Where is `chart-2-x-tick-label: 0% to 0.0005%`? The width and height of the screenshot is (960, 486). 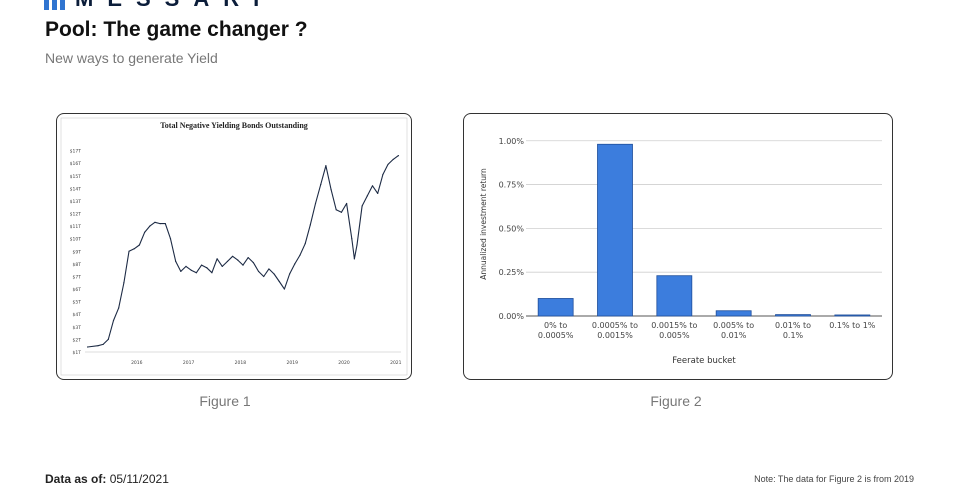
chart-2-x-tick-label: 0% to 0.0005% is located at coordinates (556, 330).